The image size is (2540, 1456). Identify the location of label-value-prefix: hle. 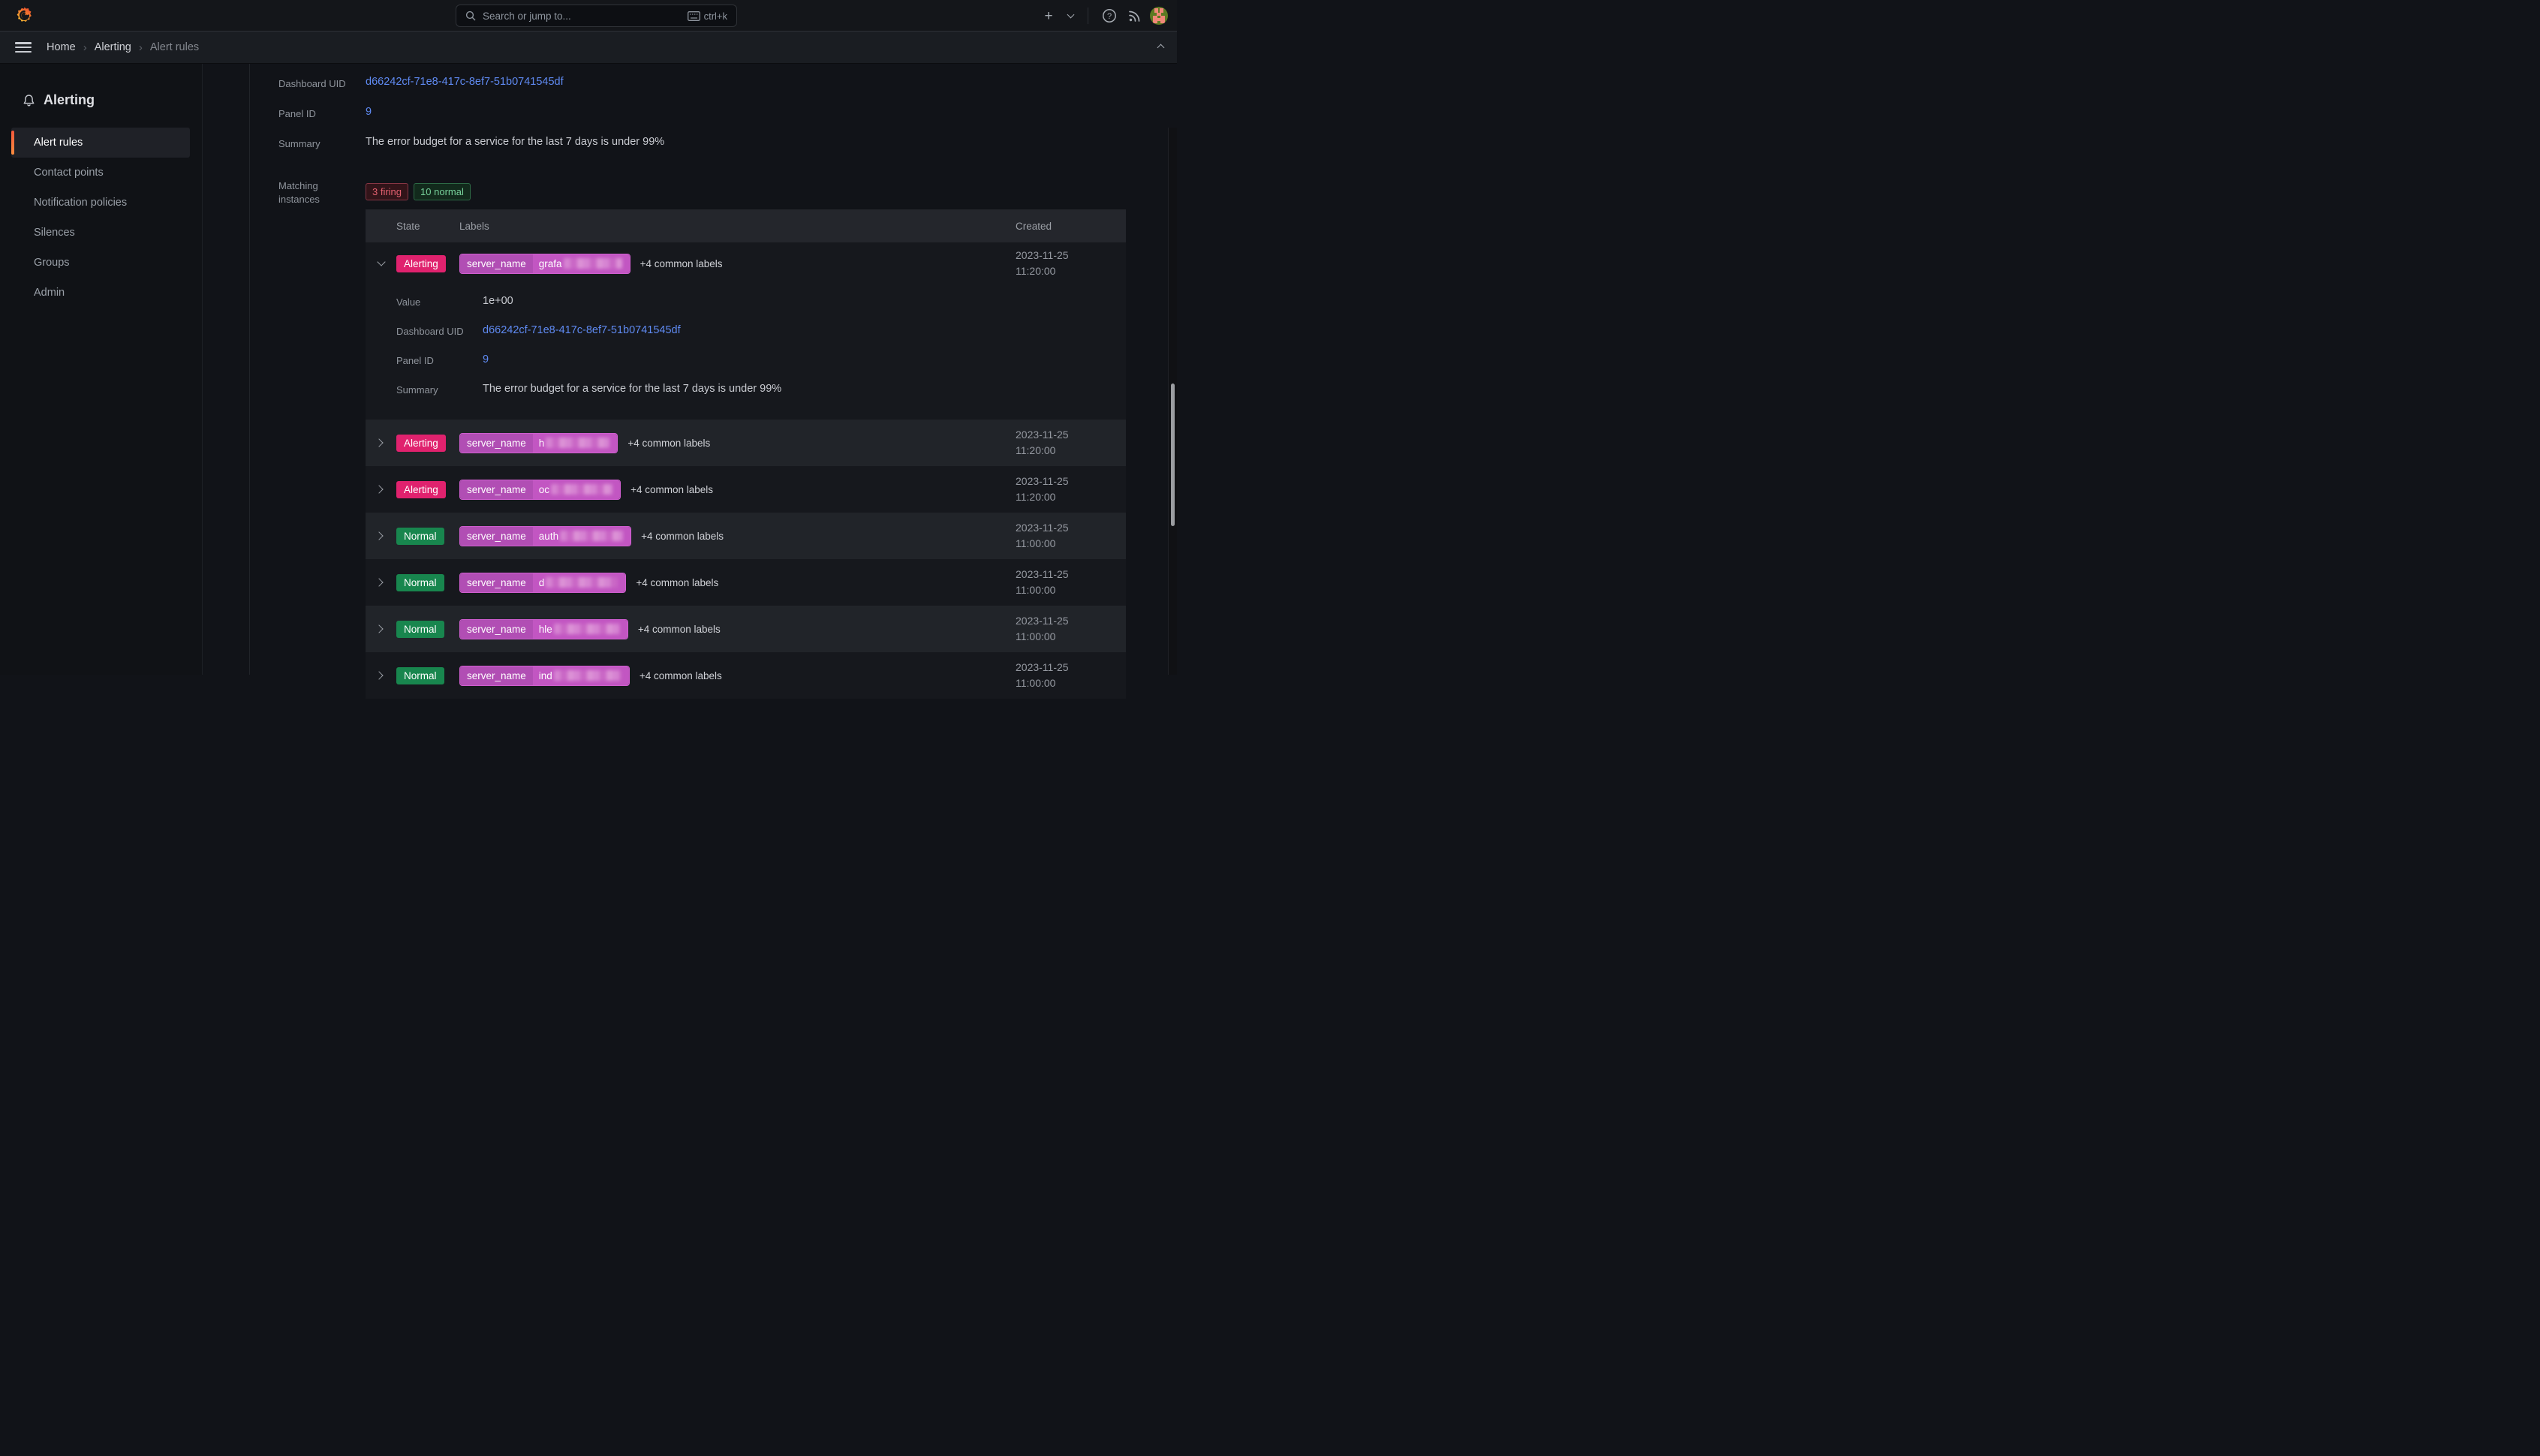
(545, 629).